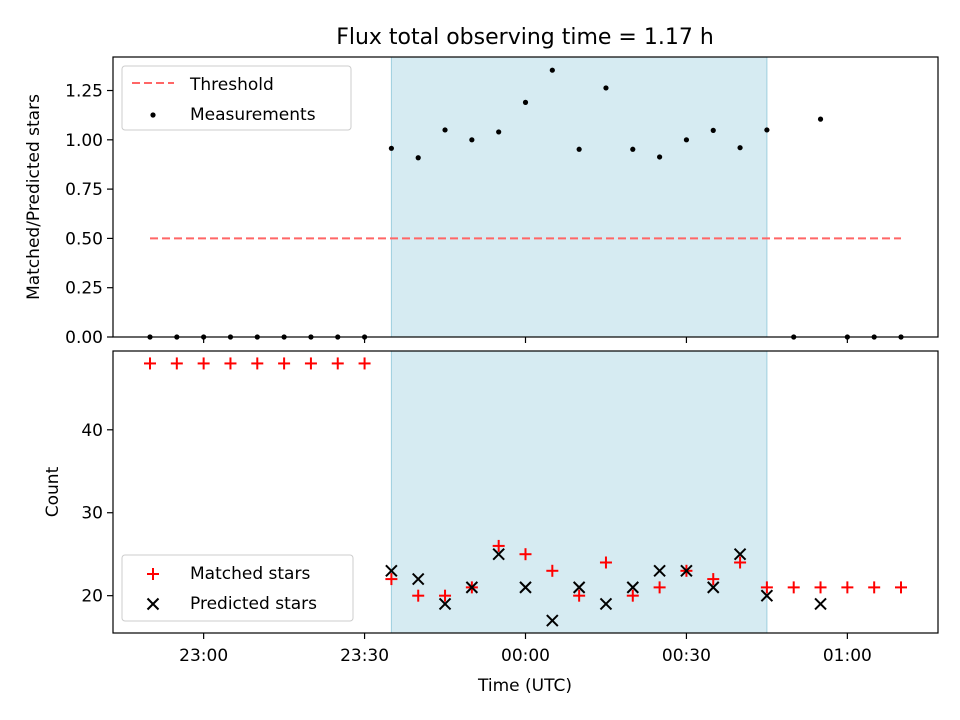 This screenshot has width=960, height=720. What do you see at coordinates (153, 574) in the screenshot?
I see `legend-matched-marker` at bounding box center [153, 574].